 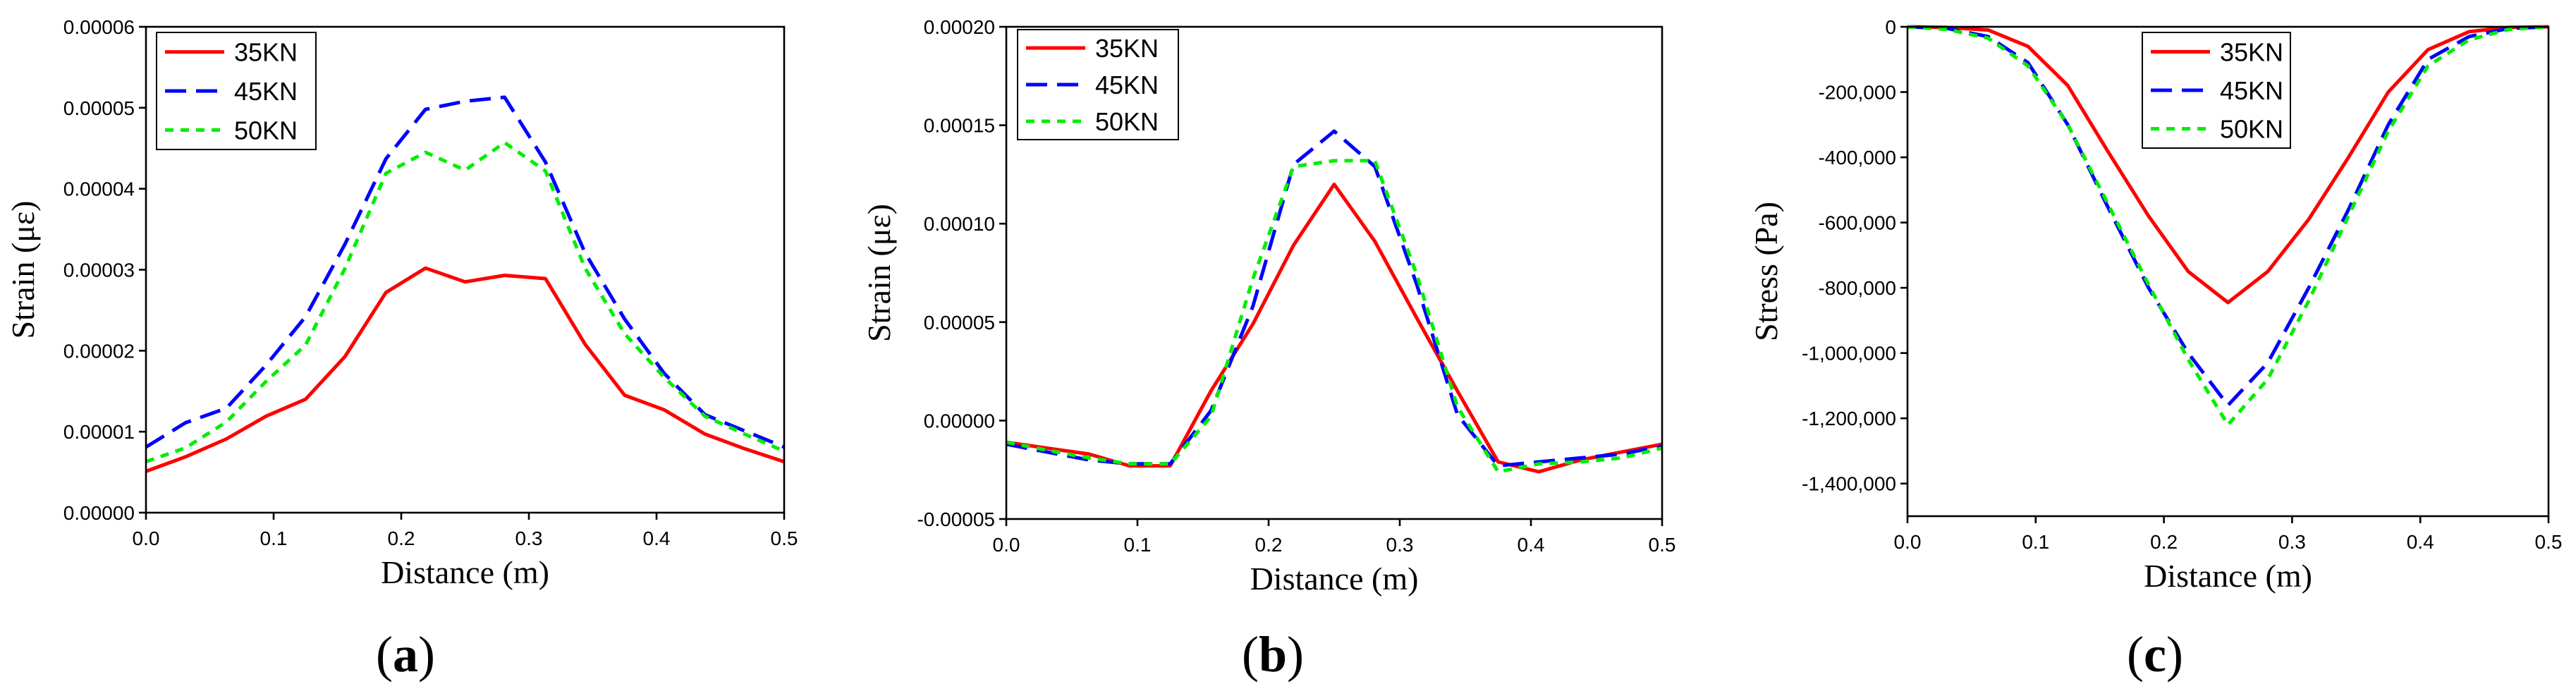 I want to click on y-tick-label: -0.00005, so click(x=956, y=519).